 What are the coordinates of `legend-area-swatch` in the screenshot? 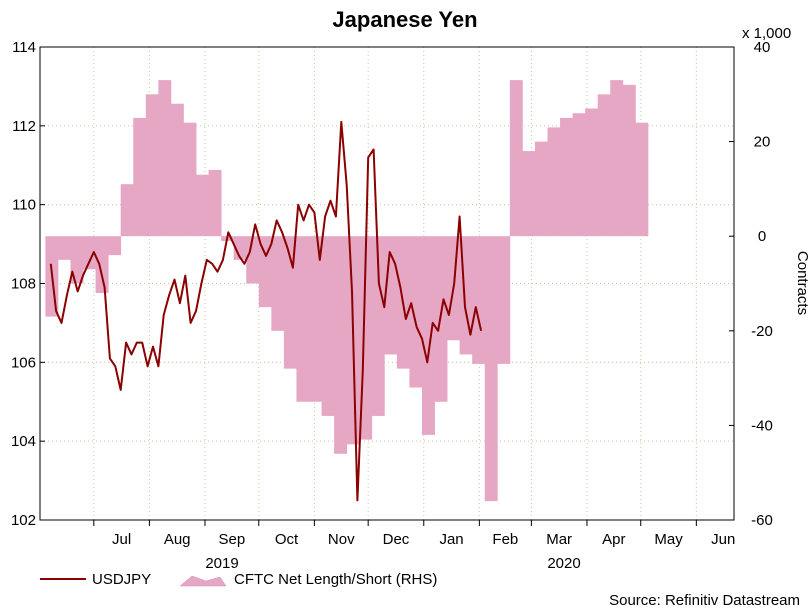 It's located at (203, 581).